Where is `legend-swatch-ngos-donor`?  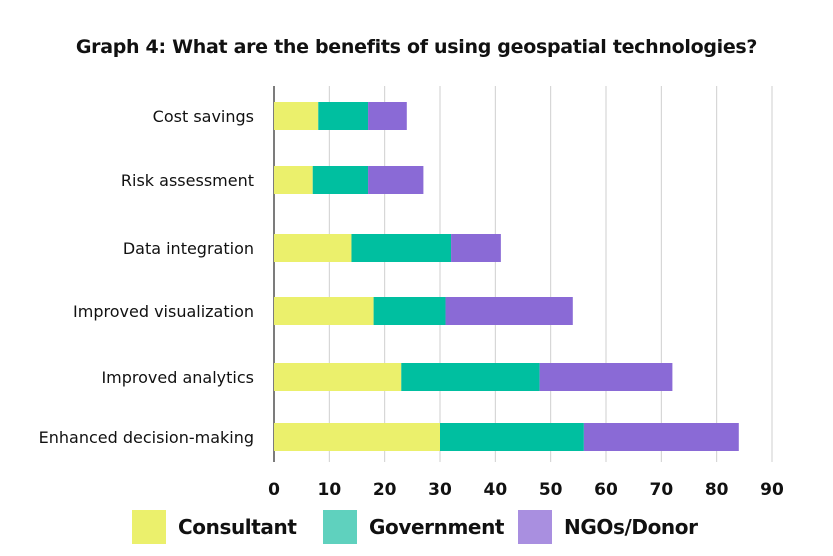
legend-swatch-ngos-donor is located at coordinates (535, 527).